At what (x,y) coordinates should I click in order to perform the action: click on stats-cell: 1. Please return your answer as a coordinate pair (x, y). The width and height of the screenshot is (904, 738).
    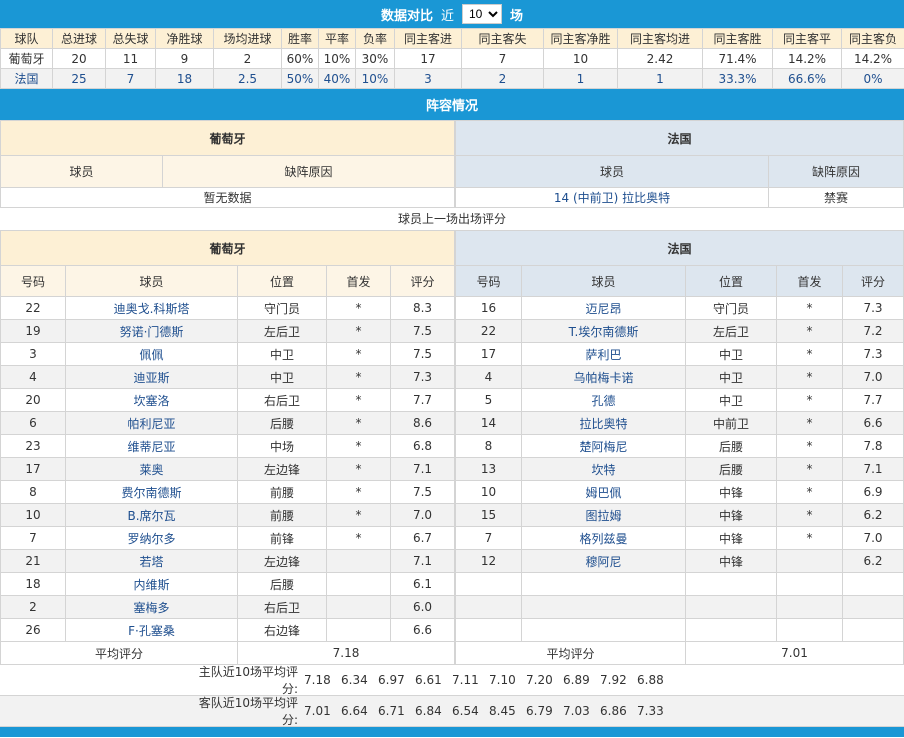
    Looking at the image, I should click on (660, 78).